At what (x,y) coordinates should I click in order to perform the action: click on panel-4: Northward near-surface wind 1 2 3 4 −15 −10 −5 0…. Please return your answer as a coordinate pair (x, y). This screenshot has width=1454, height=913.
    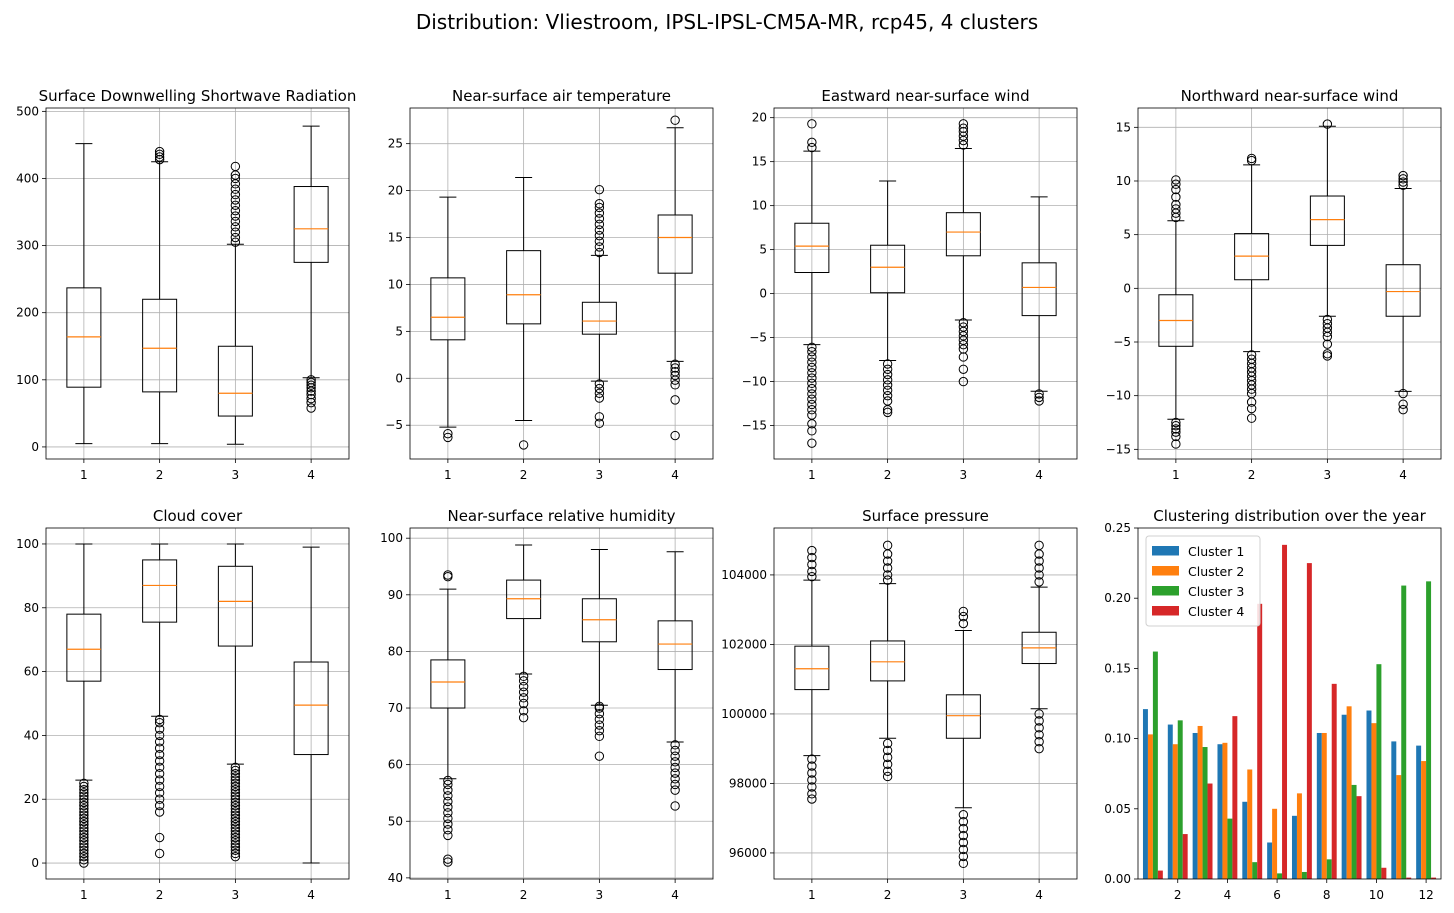
    Looking at the image, I should click on (1274, 284).